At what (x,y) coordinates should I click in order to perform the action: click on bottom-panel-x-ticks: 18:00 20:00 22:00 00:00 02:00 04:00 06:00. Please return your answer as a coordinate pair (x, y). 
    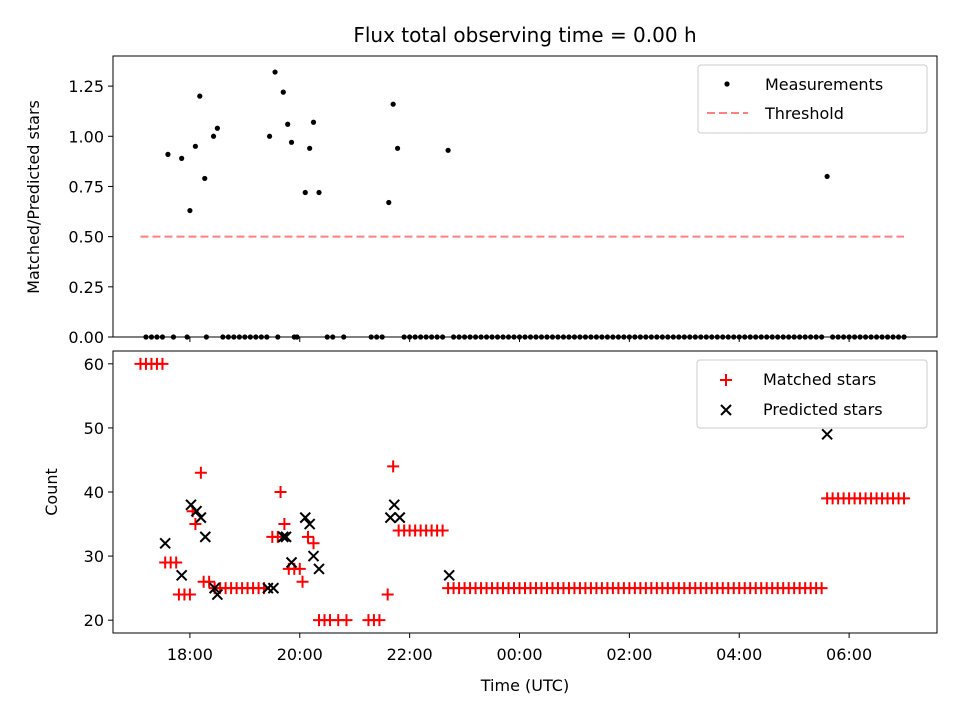
    Looking at the image, I should click on (519, 648).